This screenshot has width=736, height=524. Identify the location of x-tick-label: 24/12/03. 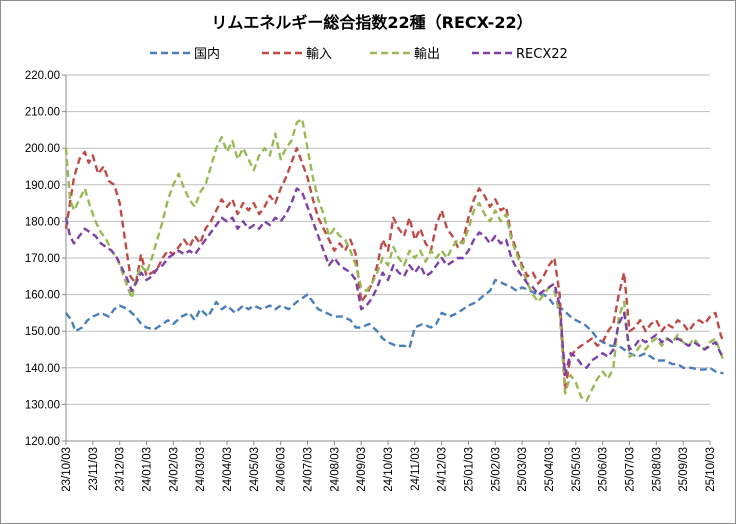
(443, 469).